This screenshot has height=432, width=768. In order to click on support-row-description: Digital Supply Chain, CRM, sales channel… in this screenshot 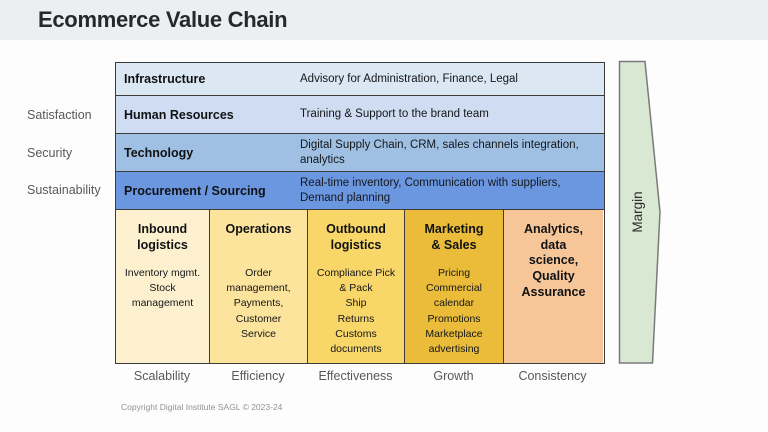, I will do `click(439, 152)`.